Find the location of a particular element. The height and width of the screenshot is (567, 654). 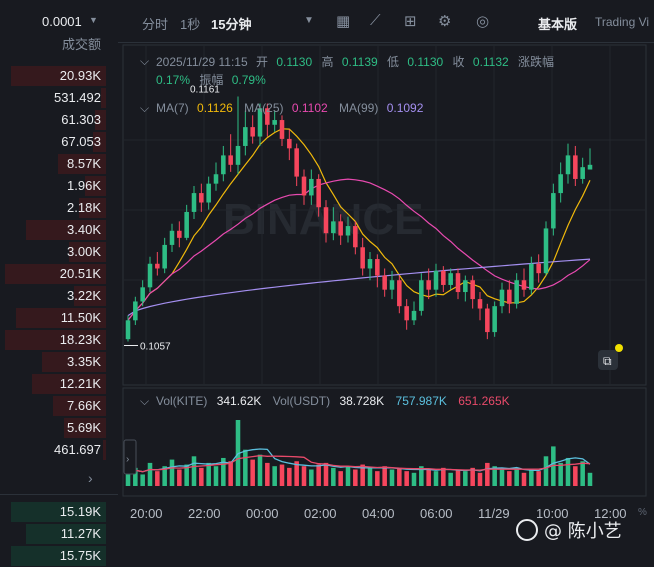

order-book-row: 531.492 is located at coordinates (59, 98).